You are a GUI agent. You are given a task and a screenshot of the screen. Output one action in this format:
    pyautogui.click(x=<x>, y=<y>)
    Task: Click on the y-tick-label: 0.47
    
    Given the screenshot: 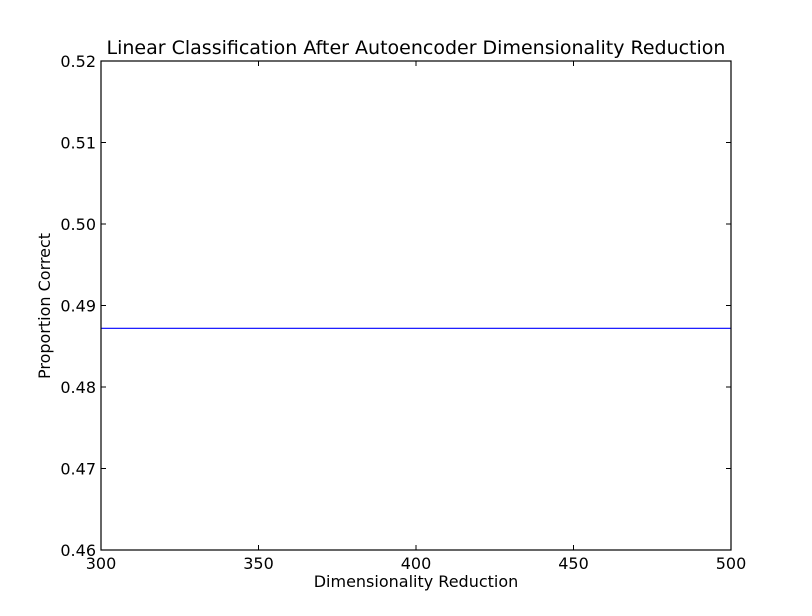 What is the action you would take?
    pyautogui.click(x=78, y=469)
    